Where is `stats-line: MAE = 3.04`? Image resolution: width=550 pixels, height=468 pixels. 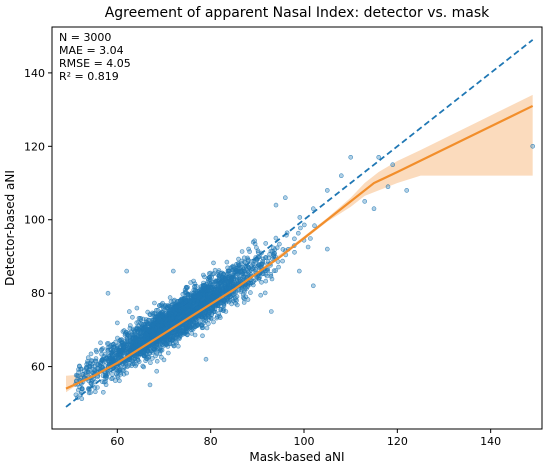
stats-line: MAE = 3.04 is located at coordinates (91, 50).